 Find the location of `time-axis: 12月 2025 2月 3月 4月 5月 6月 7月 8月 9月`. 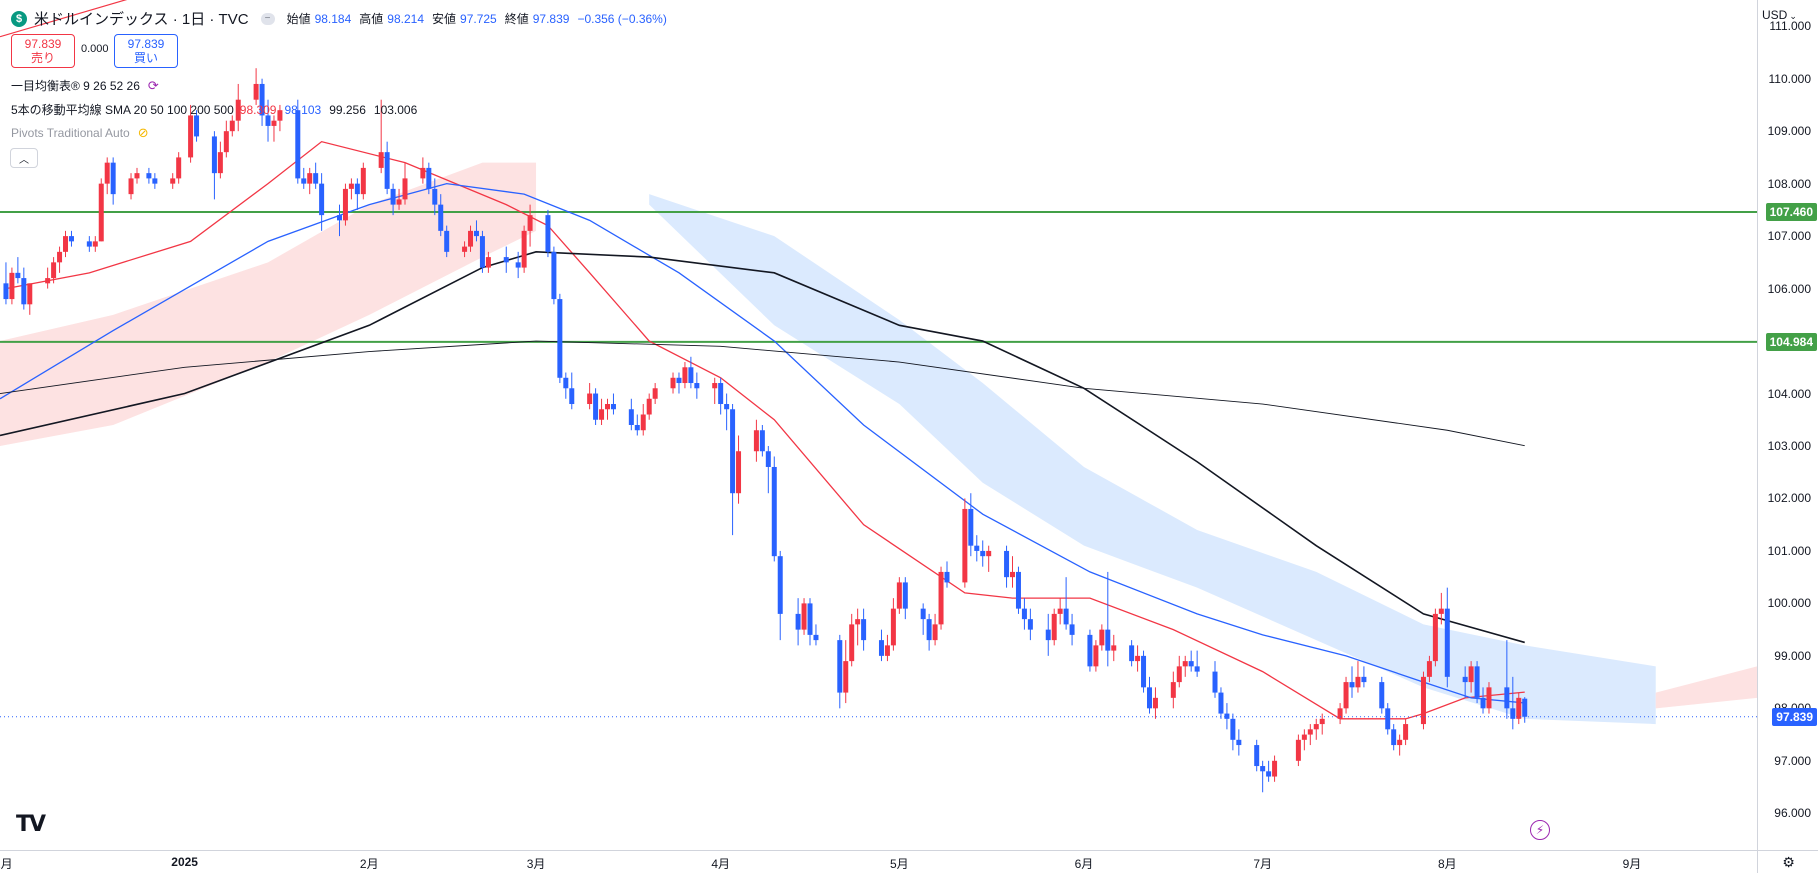

time-axis: 12月 2025 2月 3月 4月 5月 6月 7月 8月 9月 is located at coordinates (878, 861).